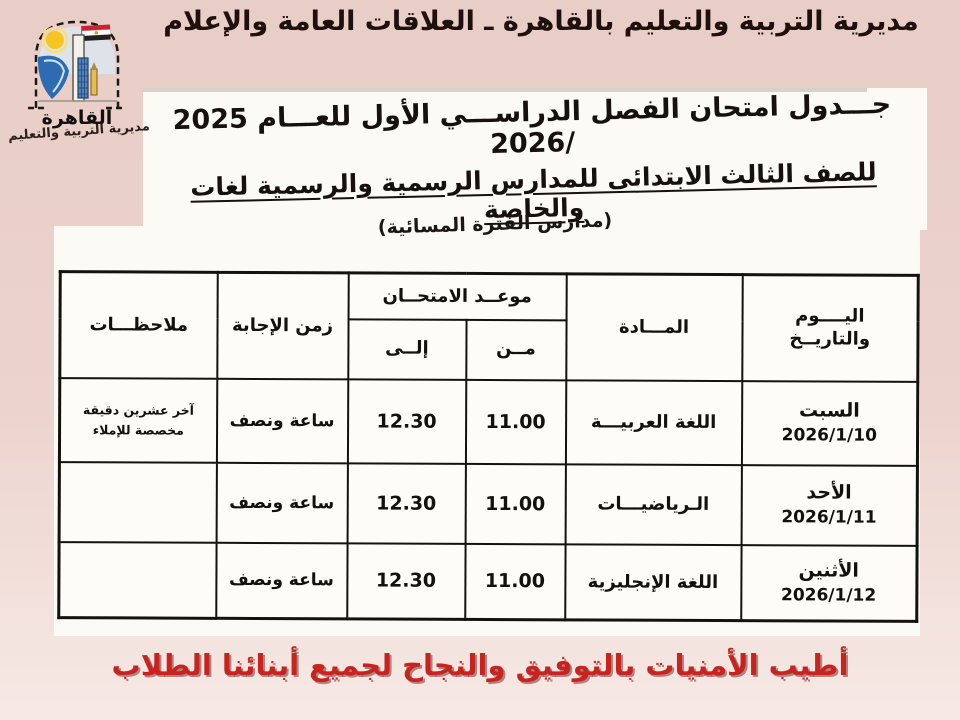  What do you see at coordinates (828, 595) in the screenshot?
I see `day-date: 2026/1/12` at bounding box center [828, 595].